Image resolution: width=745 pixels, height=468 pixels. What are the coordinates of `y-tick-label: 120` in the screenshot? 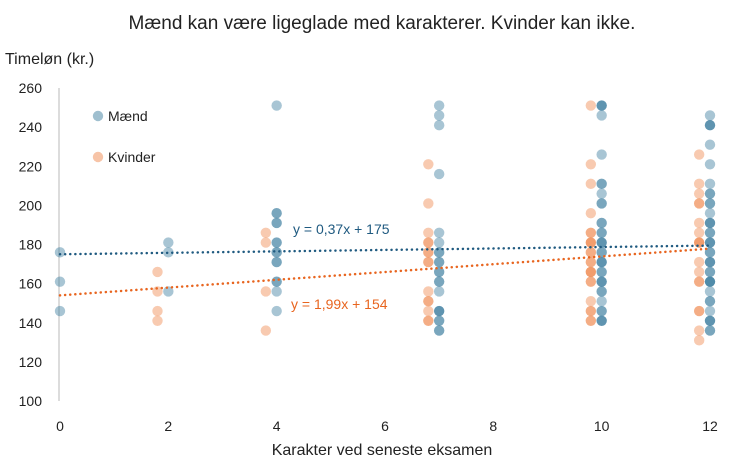 It's located at (31, 362).